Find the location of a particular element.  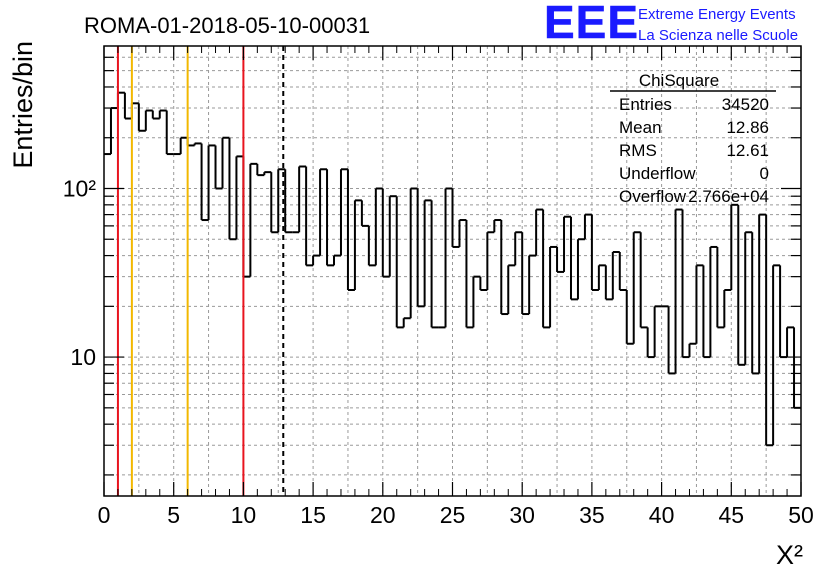

y-axis-label: Entries/bin is located at coordinates (23, 105).